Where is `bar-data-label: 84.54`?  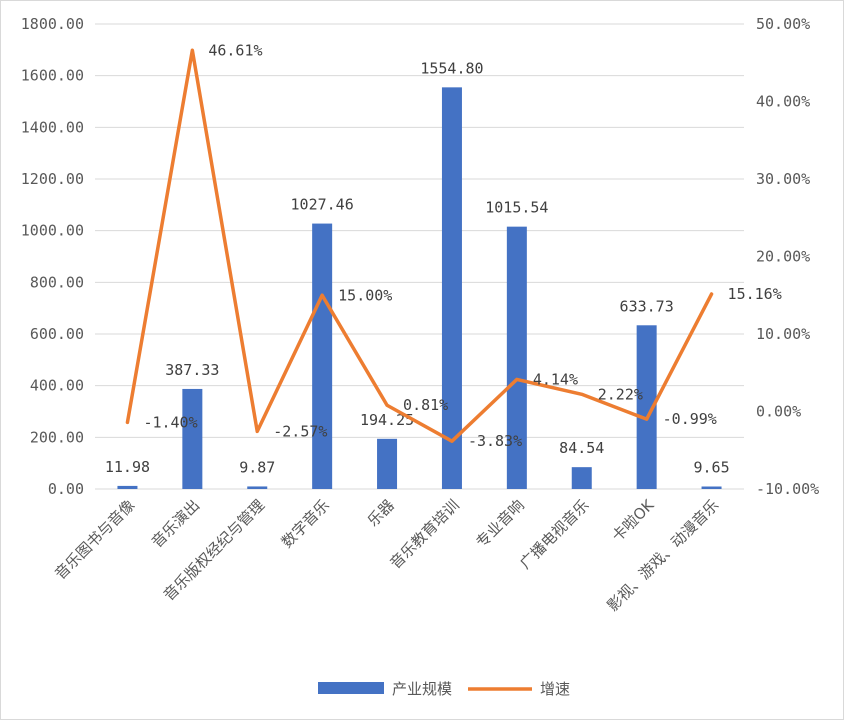 bar-data-label: 84.54 is located at coordinates (581, 448).